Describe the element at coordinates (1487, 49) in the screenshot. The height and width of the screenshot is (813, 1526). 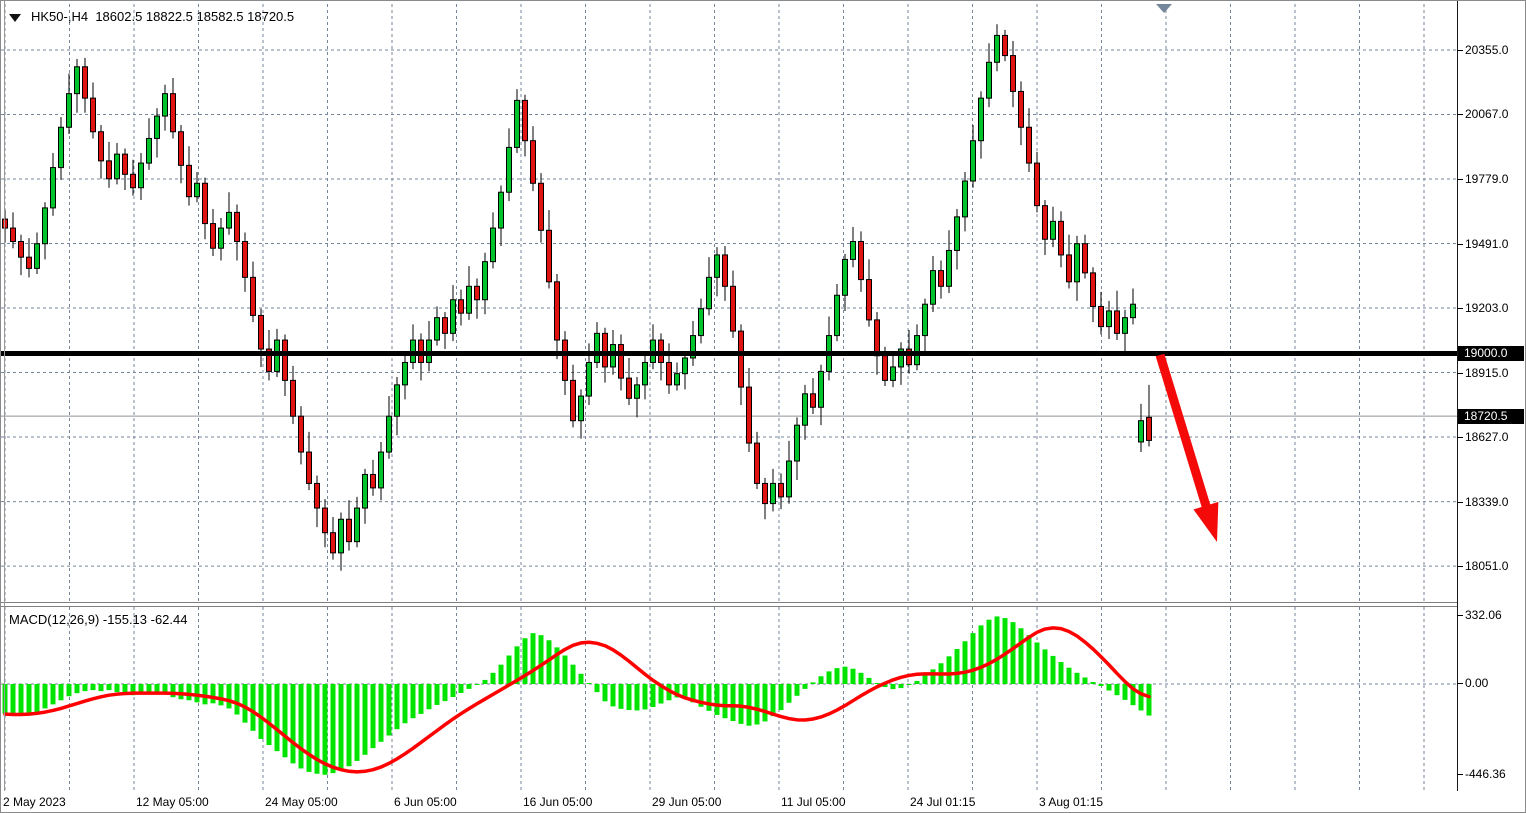
I see `price-axis-label: 20355.0` at that location.